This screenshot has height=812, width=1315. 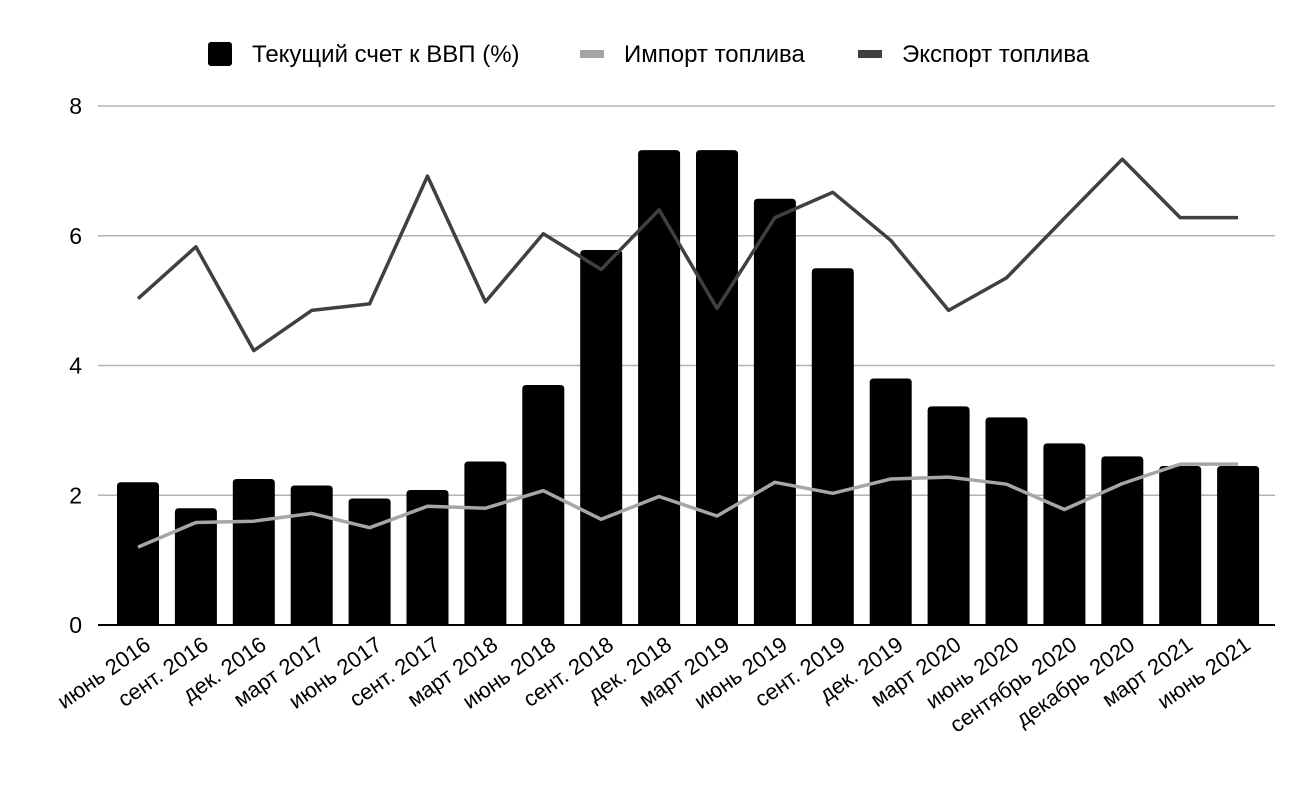 I want to click on y-tick-label: 8, so click(x=75, y=106).